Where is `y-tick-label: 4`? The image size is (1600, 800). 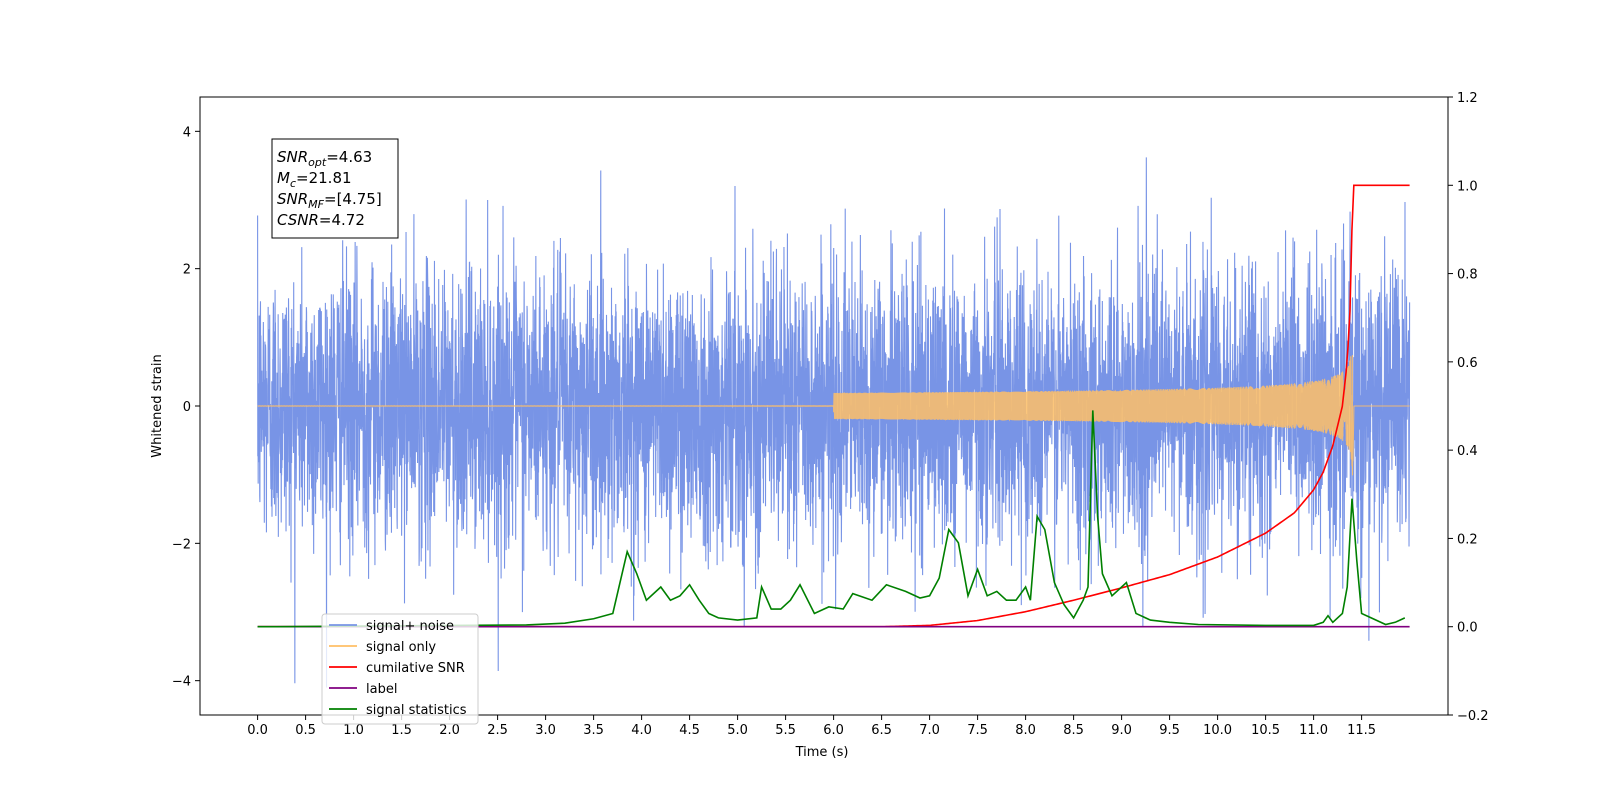 y-tick-label: 4 is located at coordinates (187, 132).